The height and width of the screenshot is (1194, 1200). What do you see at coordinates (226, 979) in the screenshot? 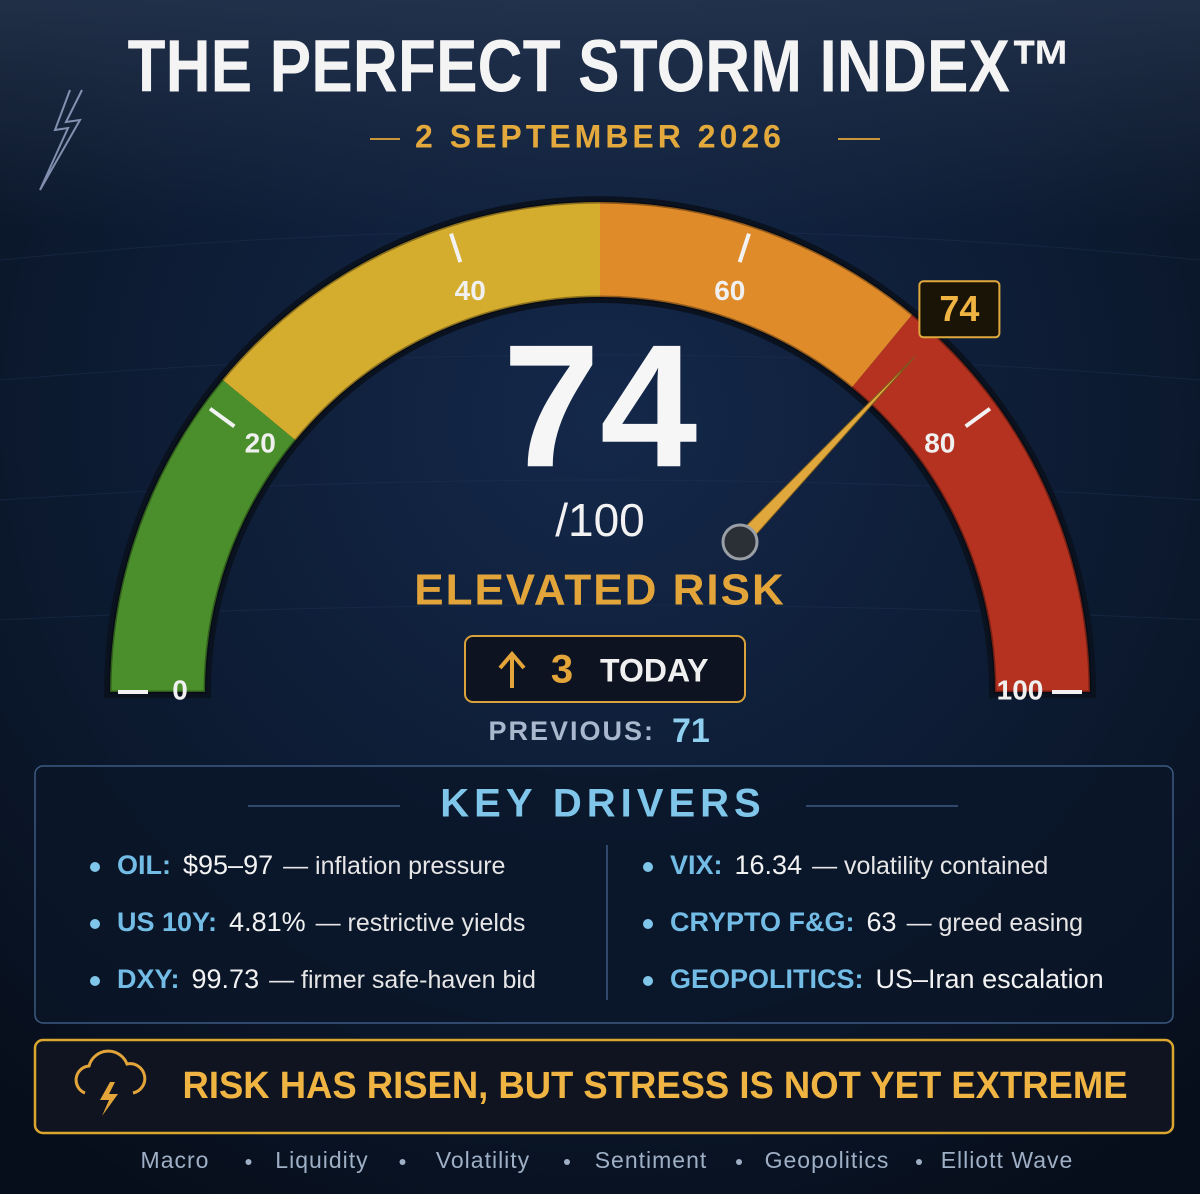
I see `driver-value: 99.73` at bounding box center [226, 979].